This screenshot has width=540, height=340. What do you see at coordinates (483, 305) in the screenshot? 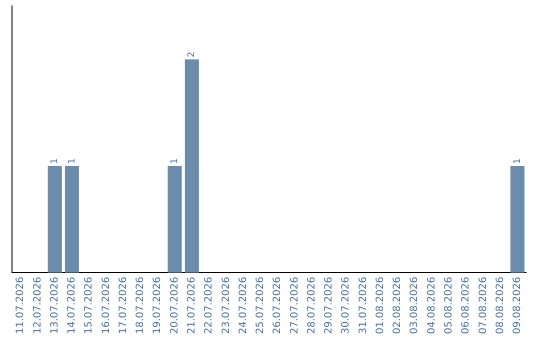
I see `x-tick-label: 07.08.2026` at bounding box center [483, 305].